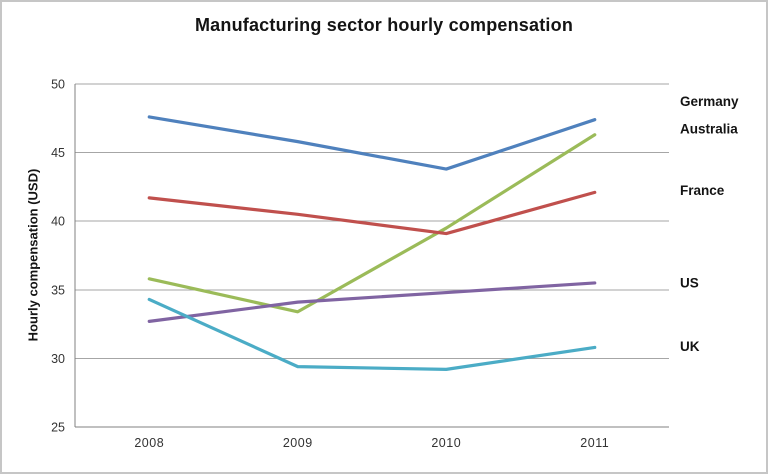 The image size is (768, 474). I want to click on x-tick-label: 2008, so click(149, 443).